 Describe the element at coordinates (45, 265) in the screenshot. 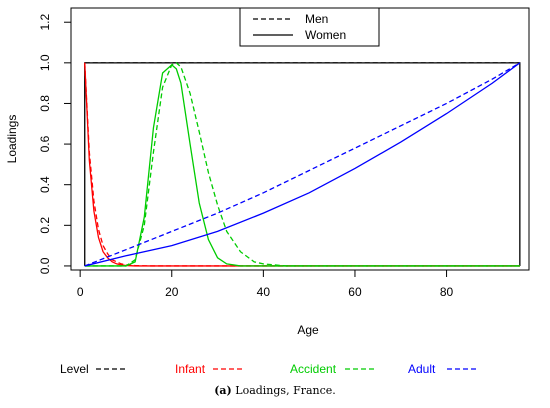

I see `y-tick-label: 0.0` at that location.